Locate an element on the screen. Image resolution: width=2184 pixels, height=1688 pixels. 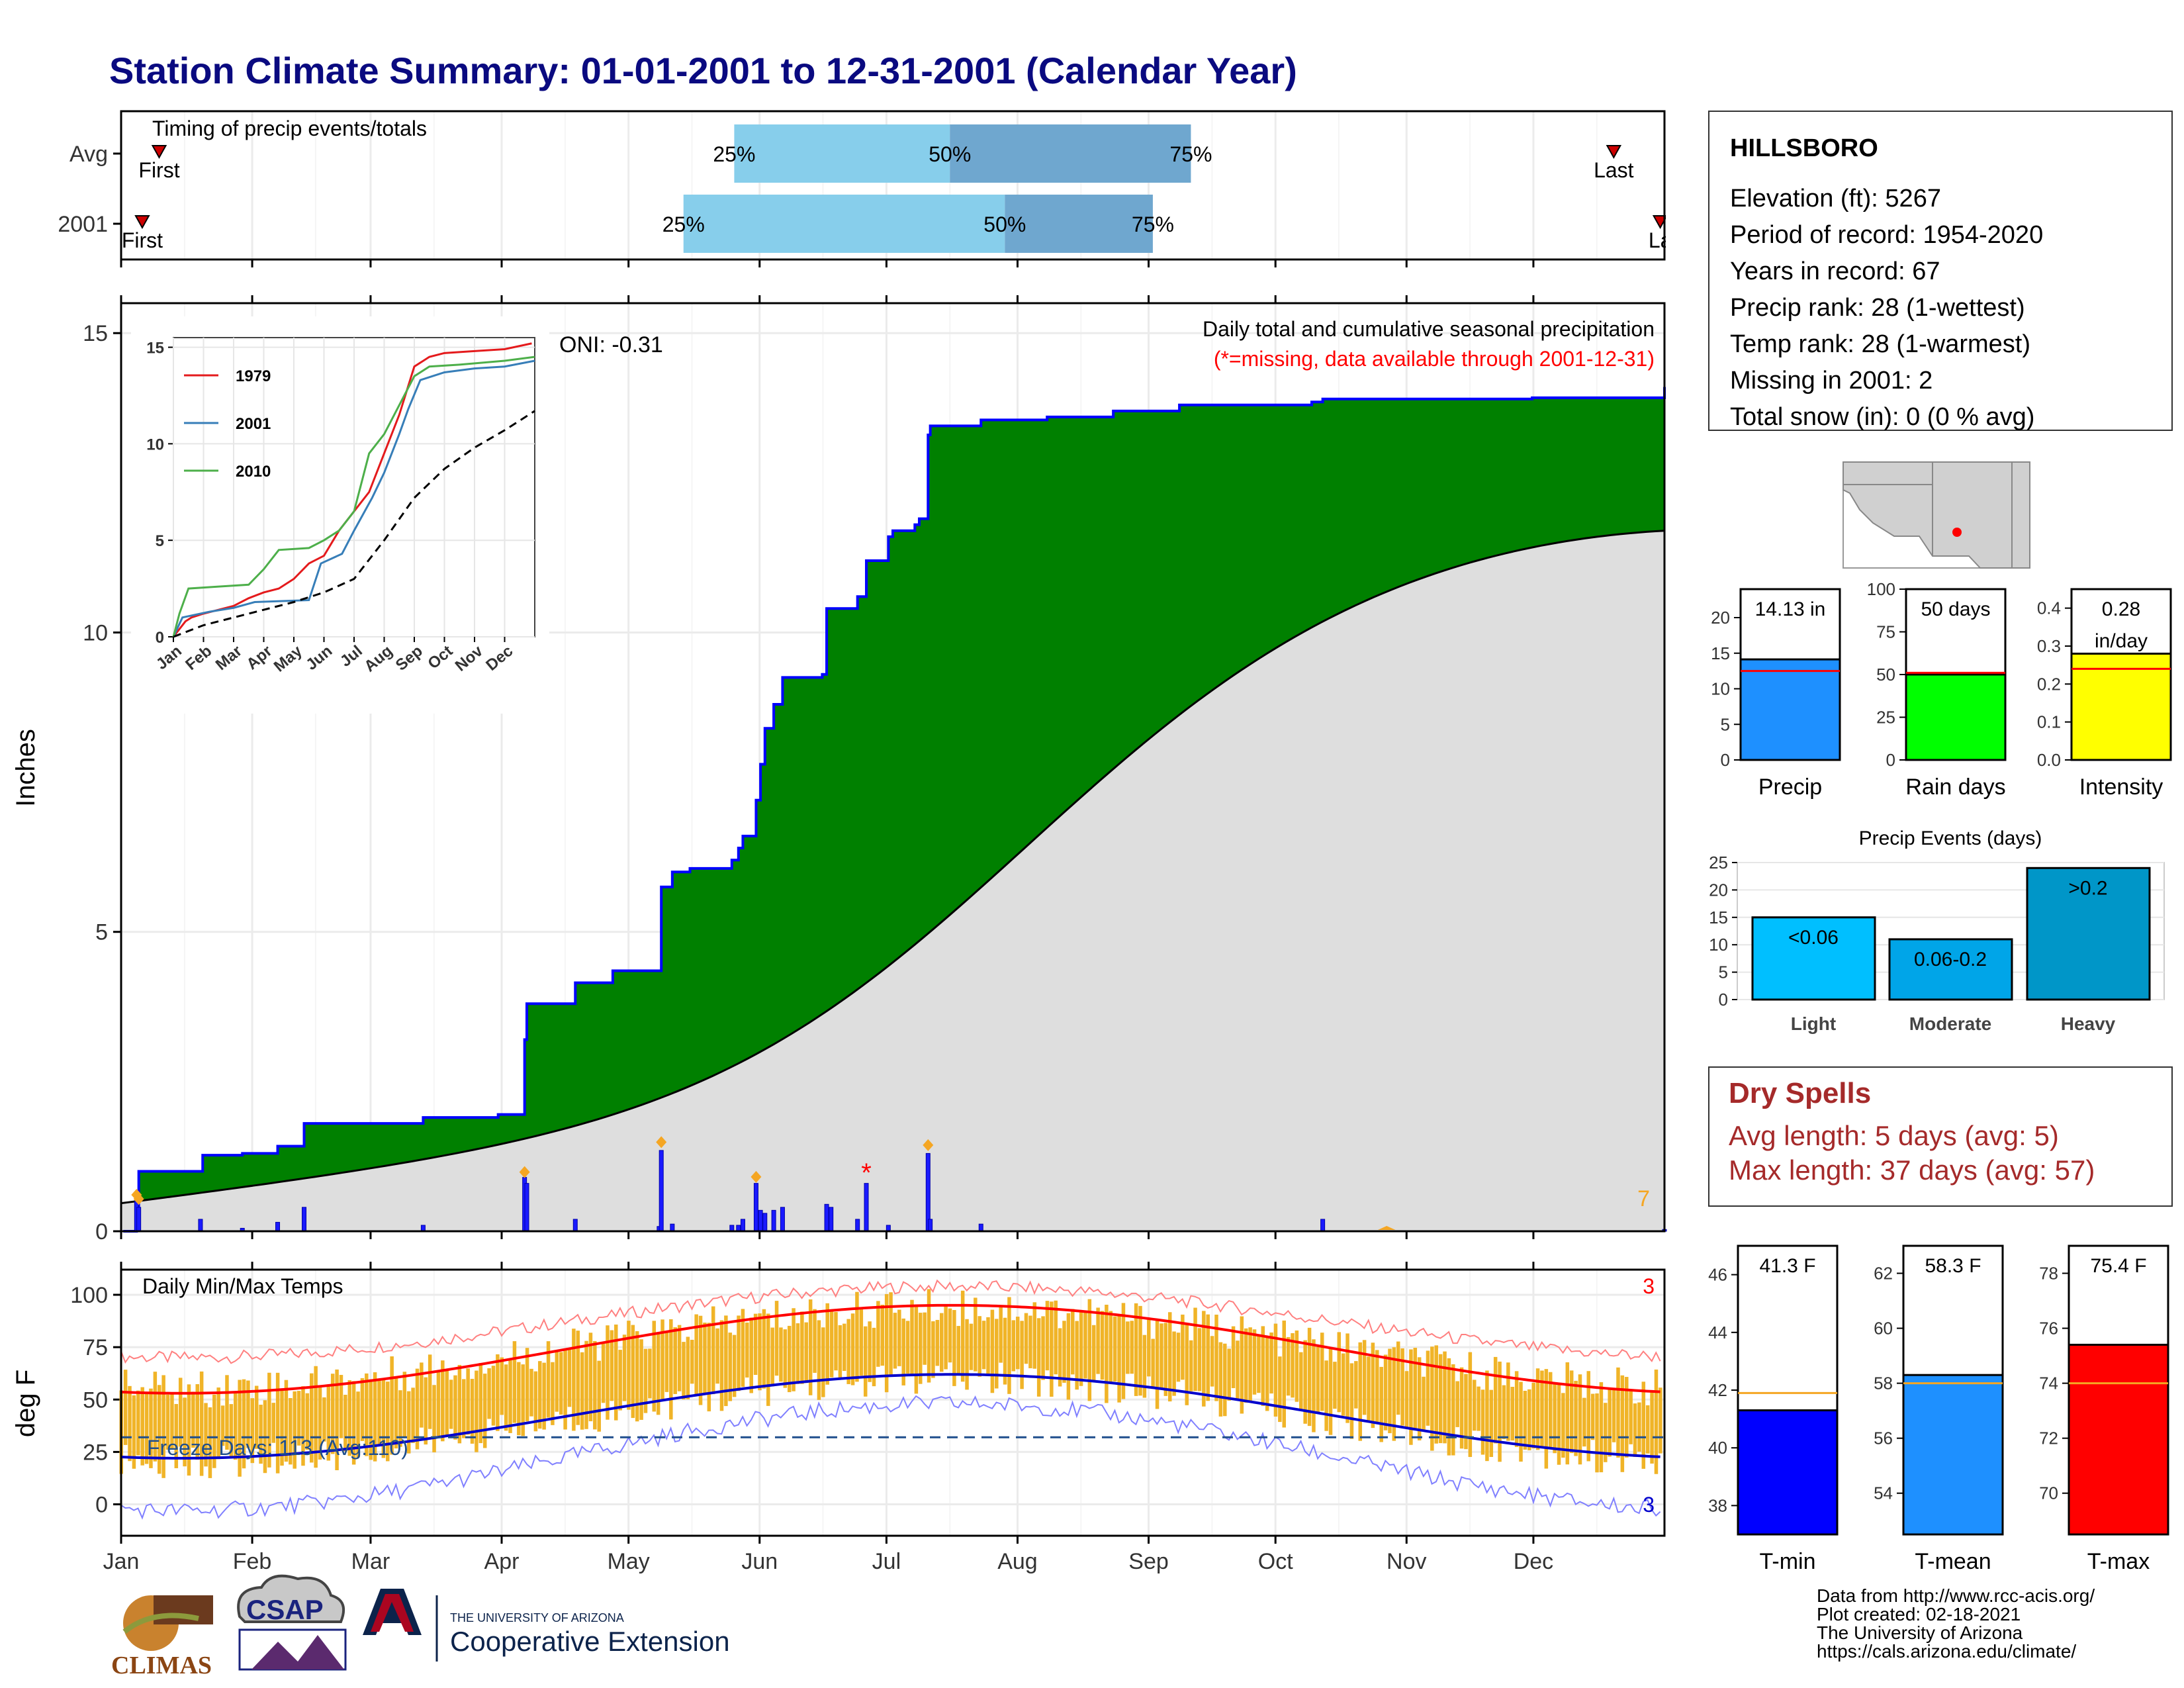
mini-bar-value-unit: in/day is located at coordinates (2121, 641).